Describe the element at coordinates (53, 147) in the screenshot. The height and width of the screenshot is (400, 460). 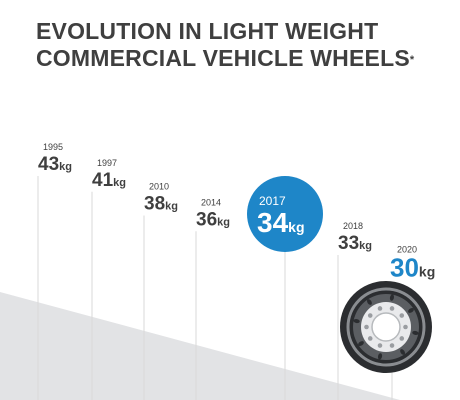
I see `year-label-1995: 1995` at that location.